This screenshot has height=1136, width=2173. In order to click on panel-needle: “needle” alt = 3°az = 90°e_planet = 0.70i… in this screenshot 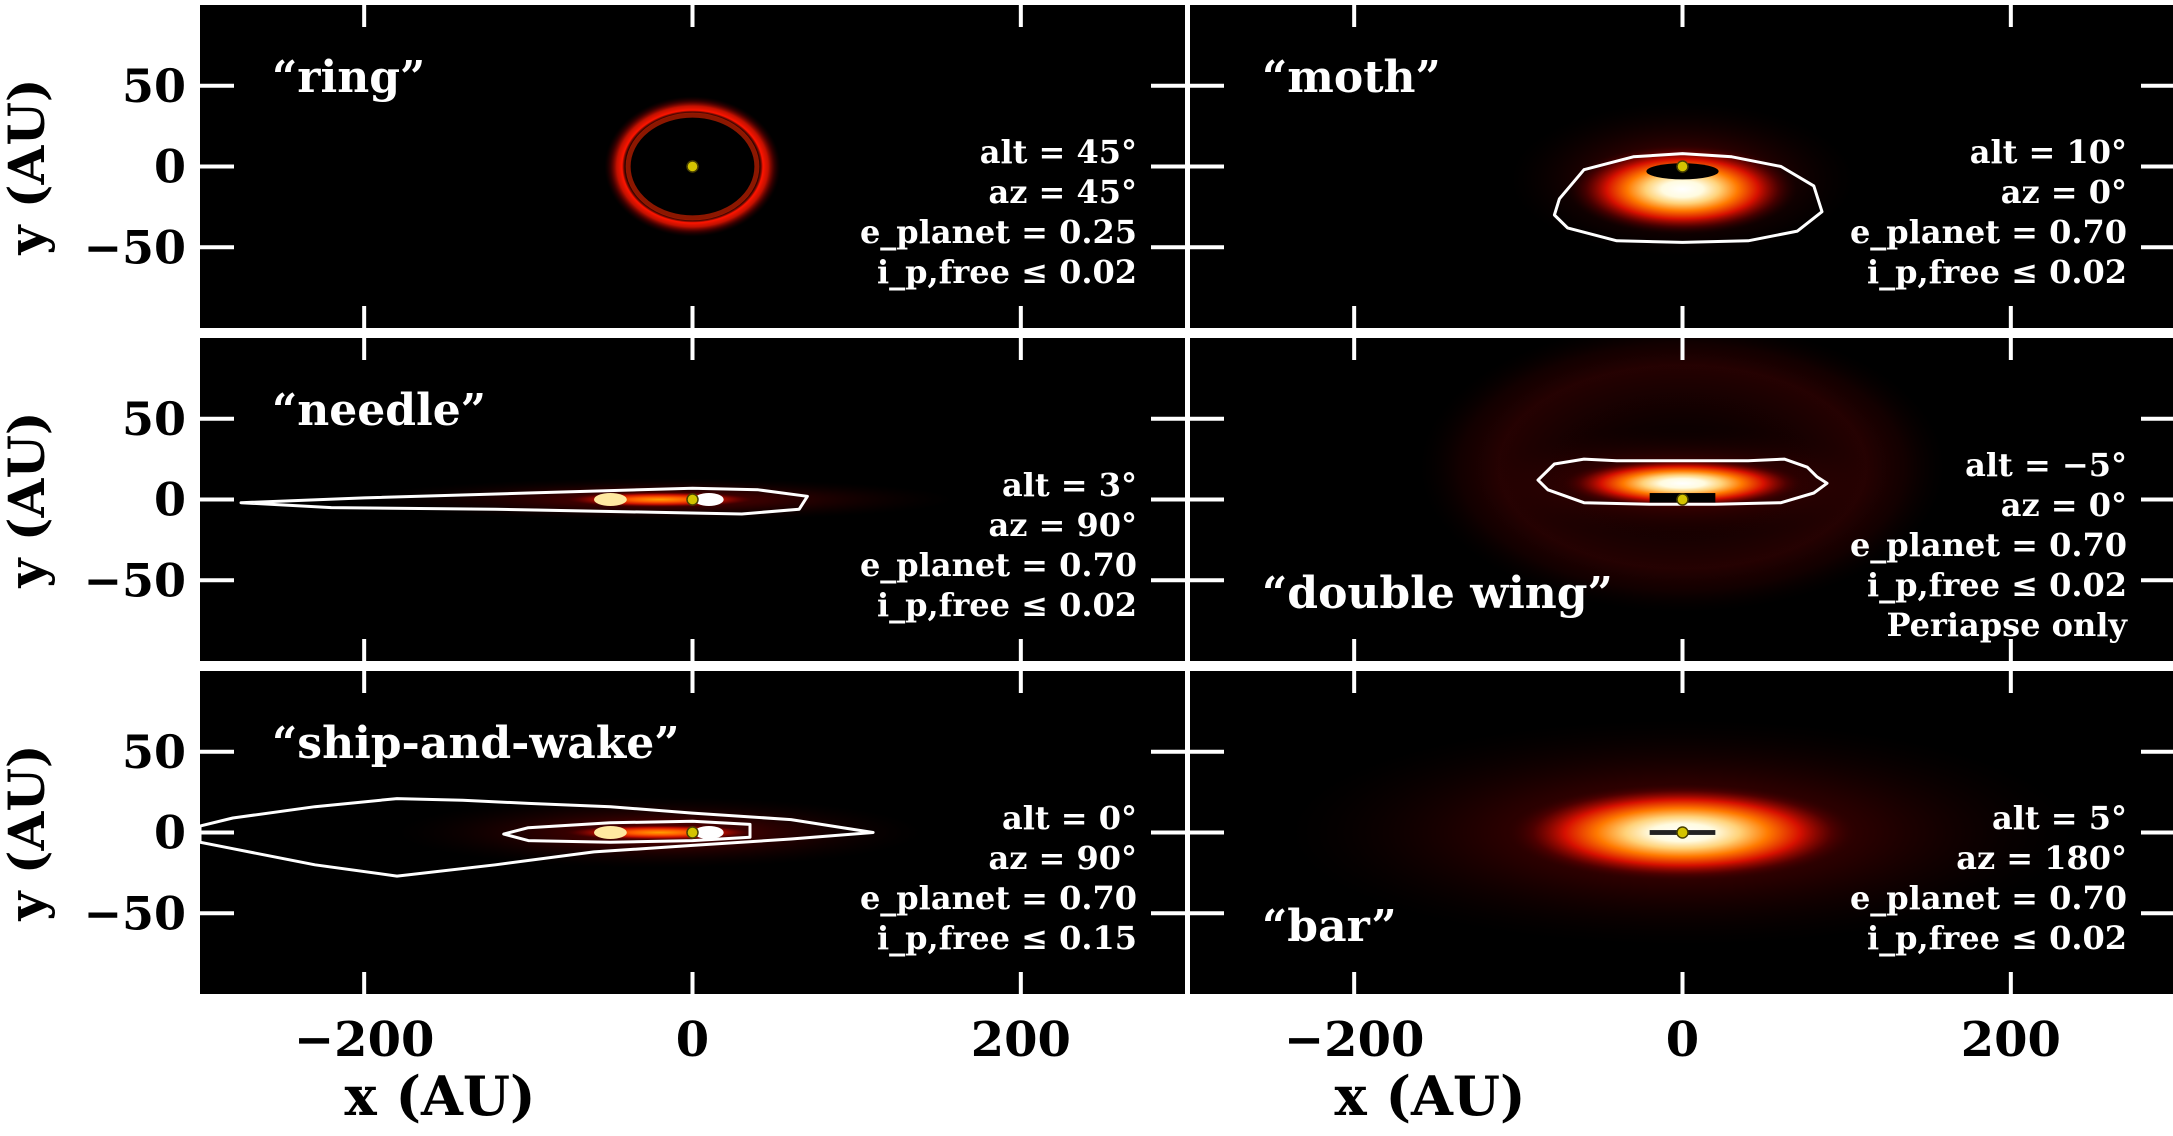, I will do `click(692, 499)`.